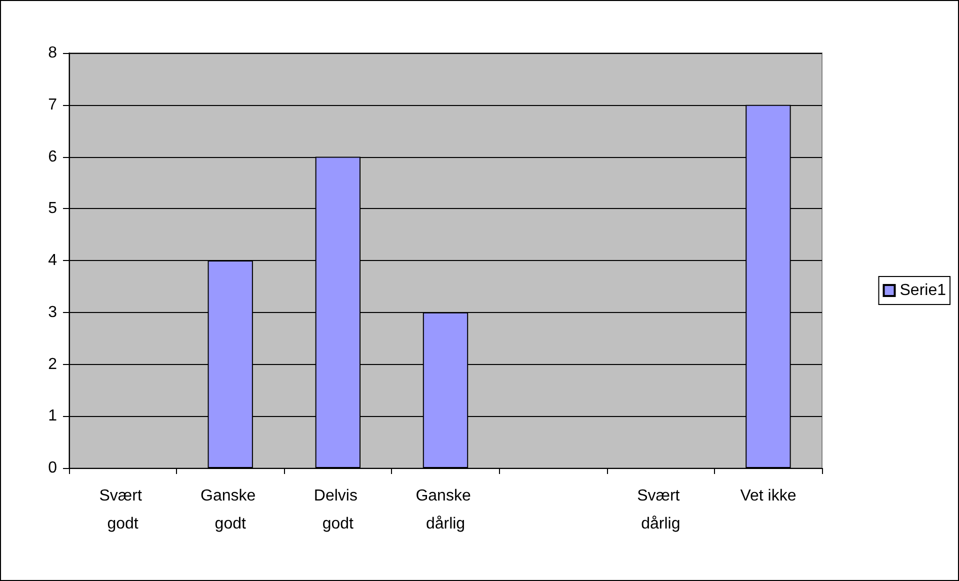  What do you see at coordinates (53, 364) in the screenshot?
I see `y-tick-label: 2` at bounding box center [53, 364].